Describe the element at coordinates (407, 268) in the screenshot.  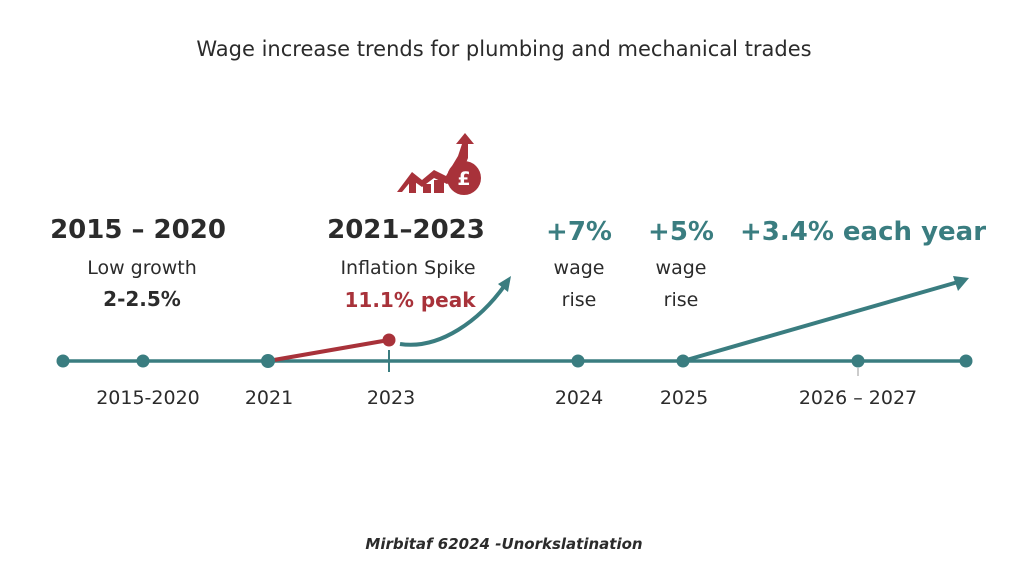
I see `period-line1: Inflation Spike` at that location.